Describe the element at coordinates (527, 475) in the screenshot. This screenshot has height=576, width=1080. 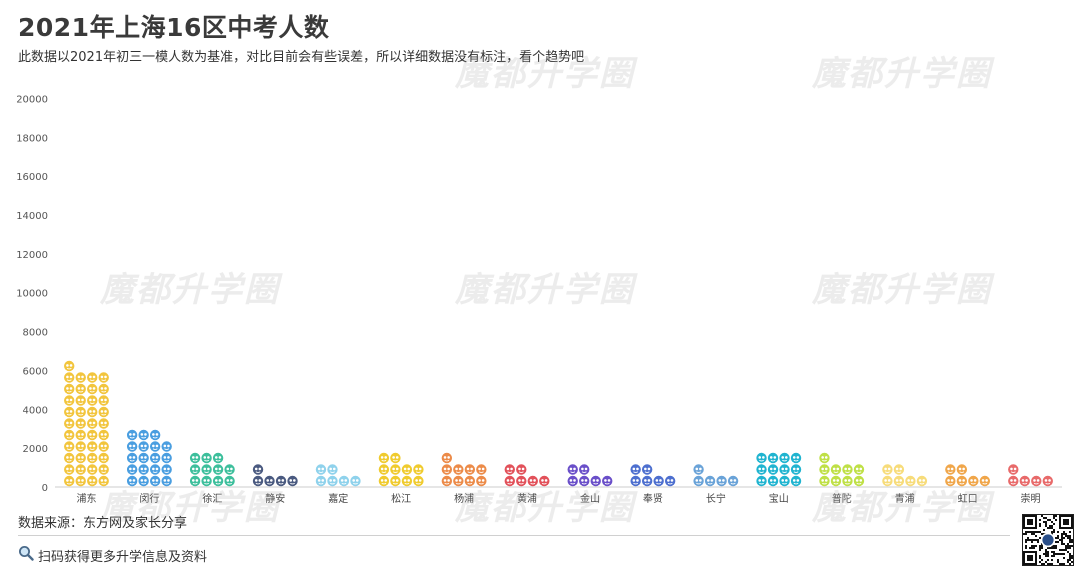
I see `bar-黄浦` at that location.